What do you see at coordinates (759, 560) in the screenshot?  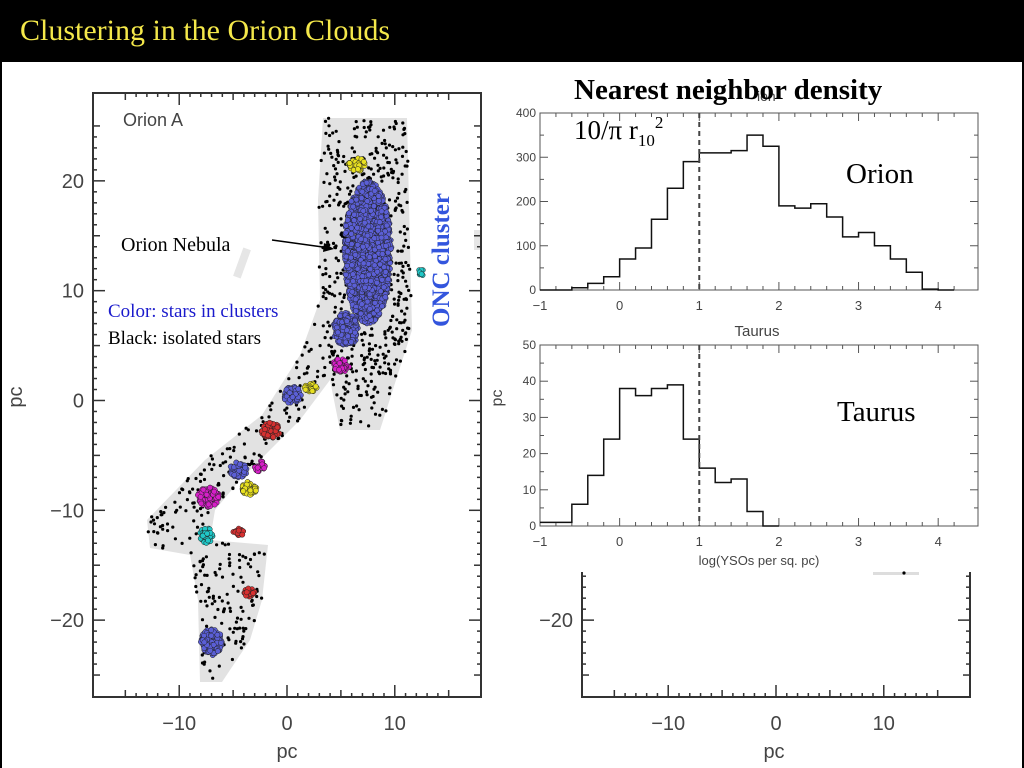 I see `taurus-hist-xlabel: log(YSOs per sq. pc)` at bounding box center [759, 560].